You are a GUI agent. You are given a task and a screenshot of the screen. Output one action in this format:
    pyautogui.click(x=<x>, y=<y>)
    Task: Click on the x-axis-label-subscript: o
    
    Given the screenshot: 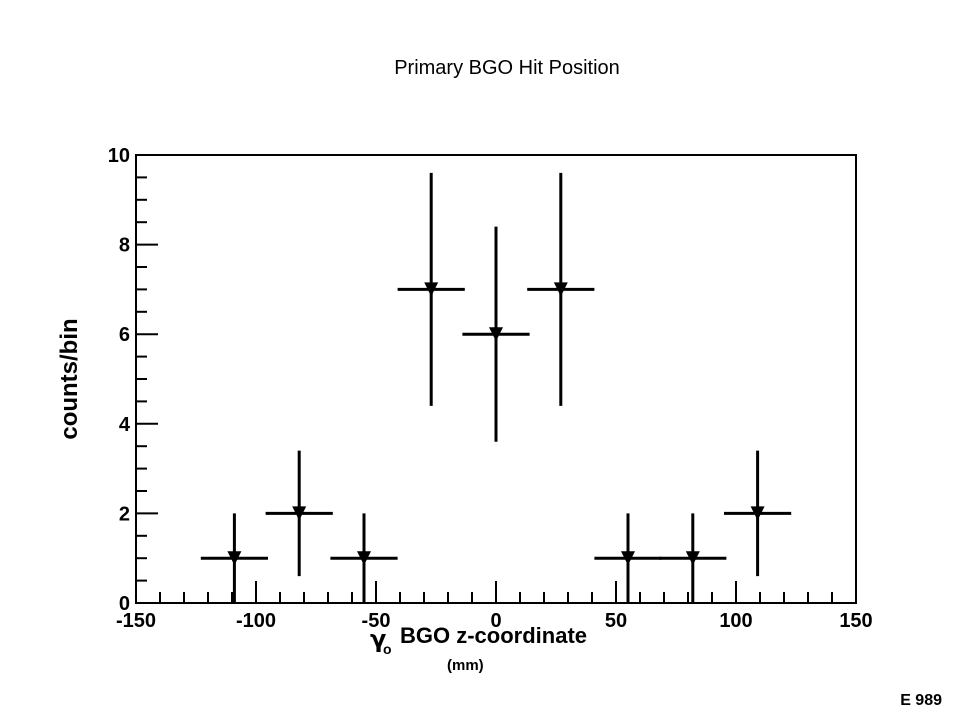 What is the action you would take?
    pyautogui.click(x=387, y=649)
    